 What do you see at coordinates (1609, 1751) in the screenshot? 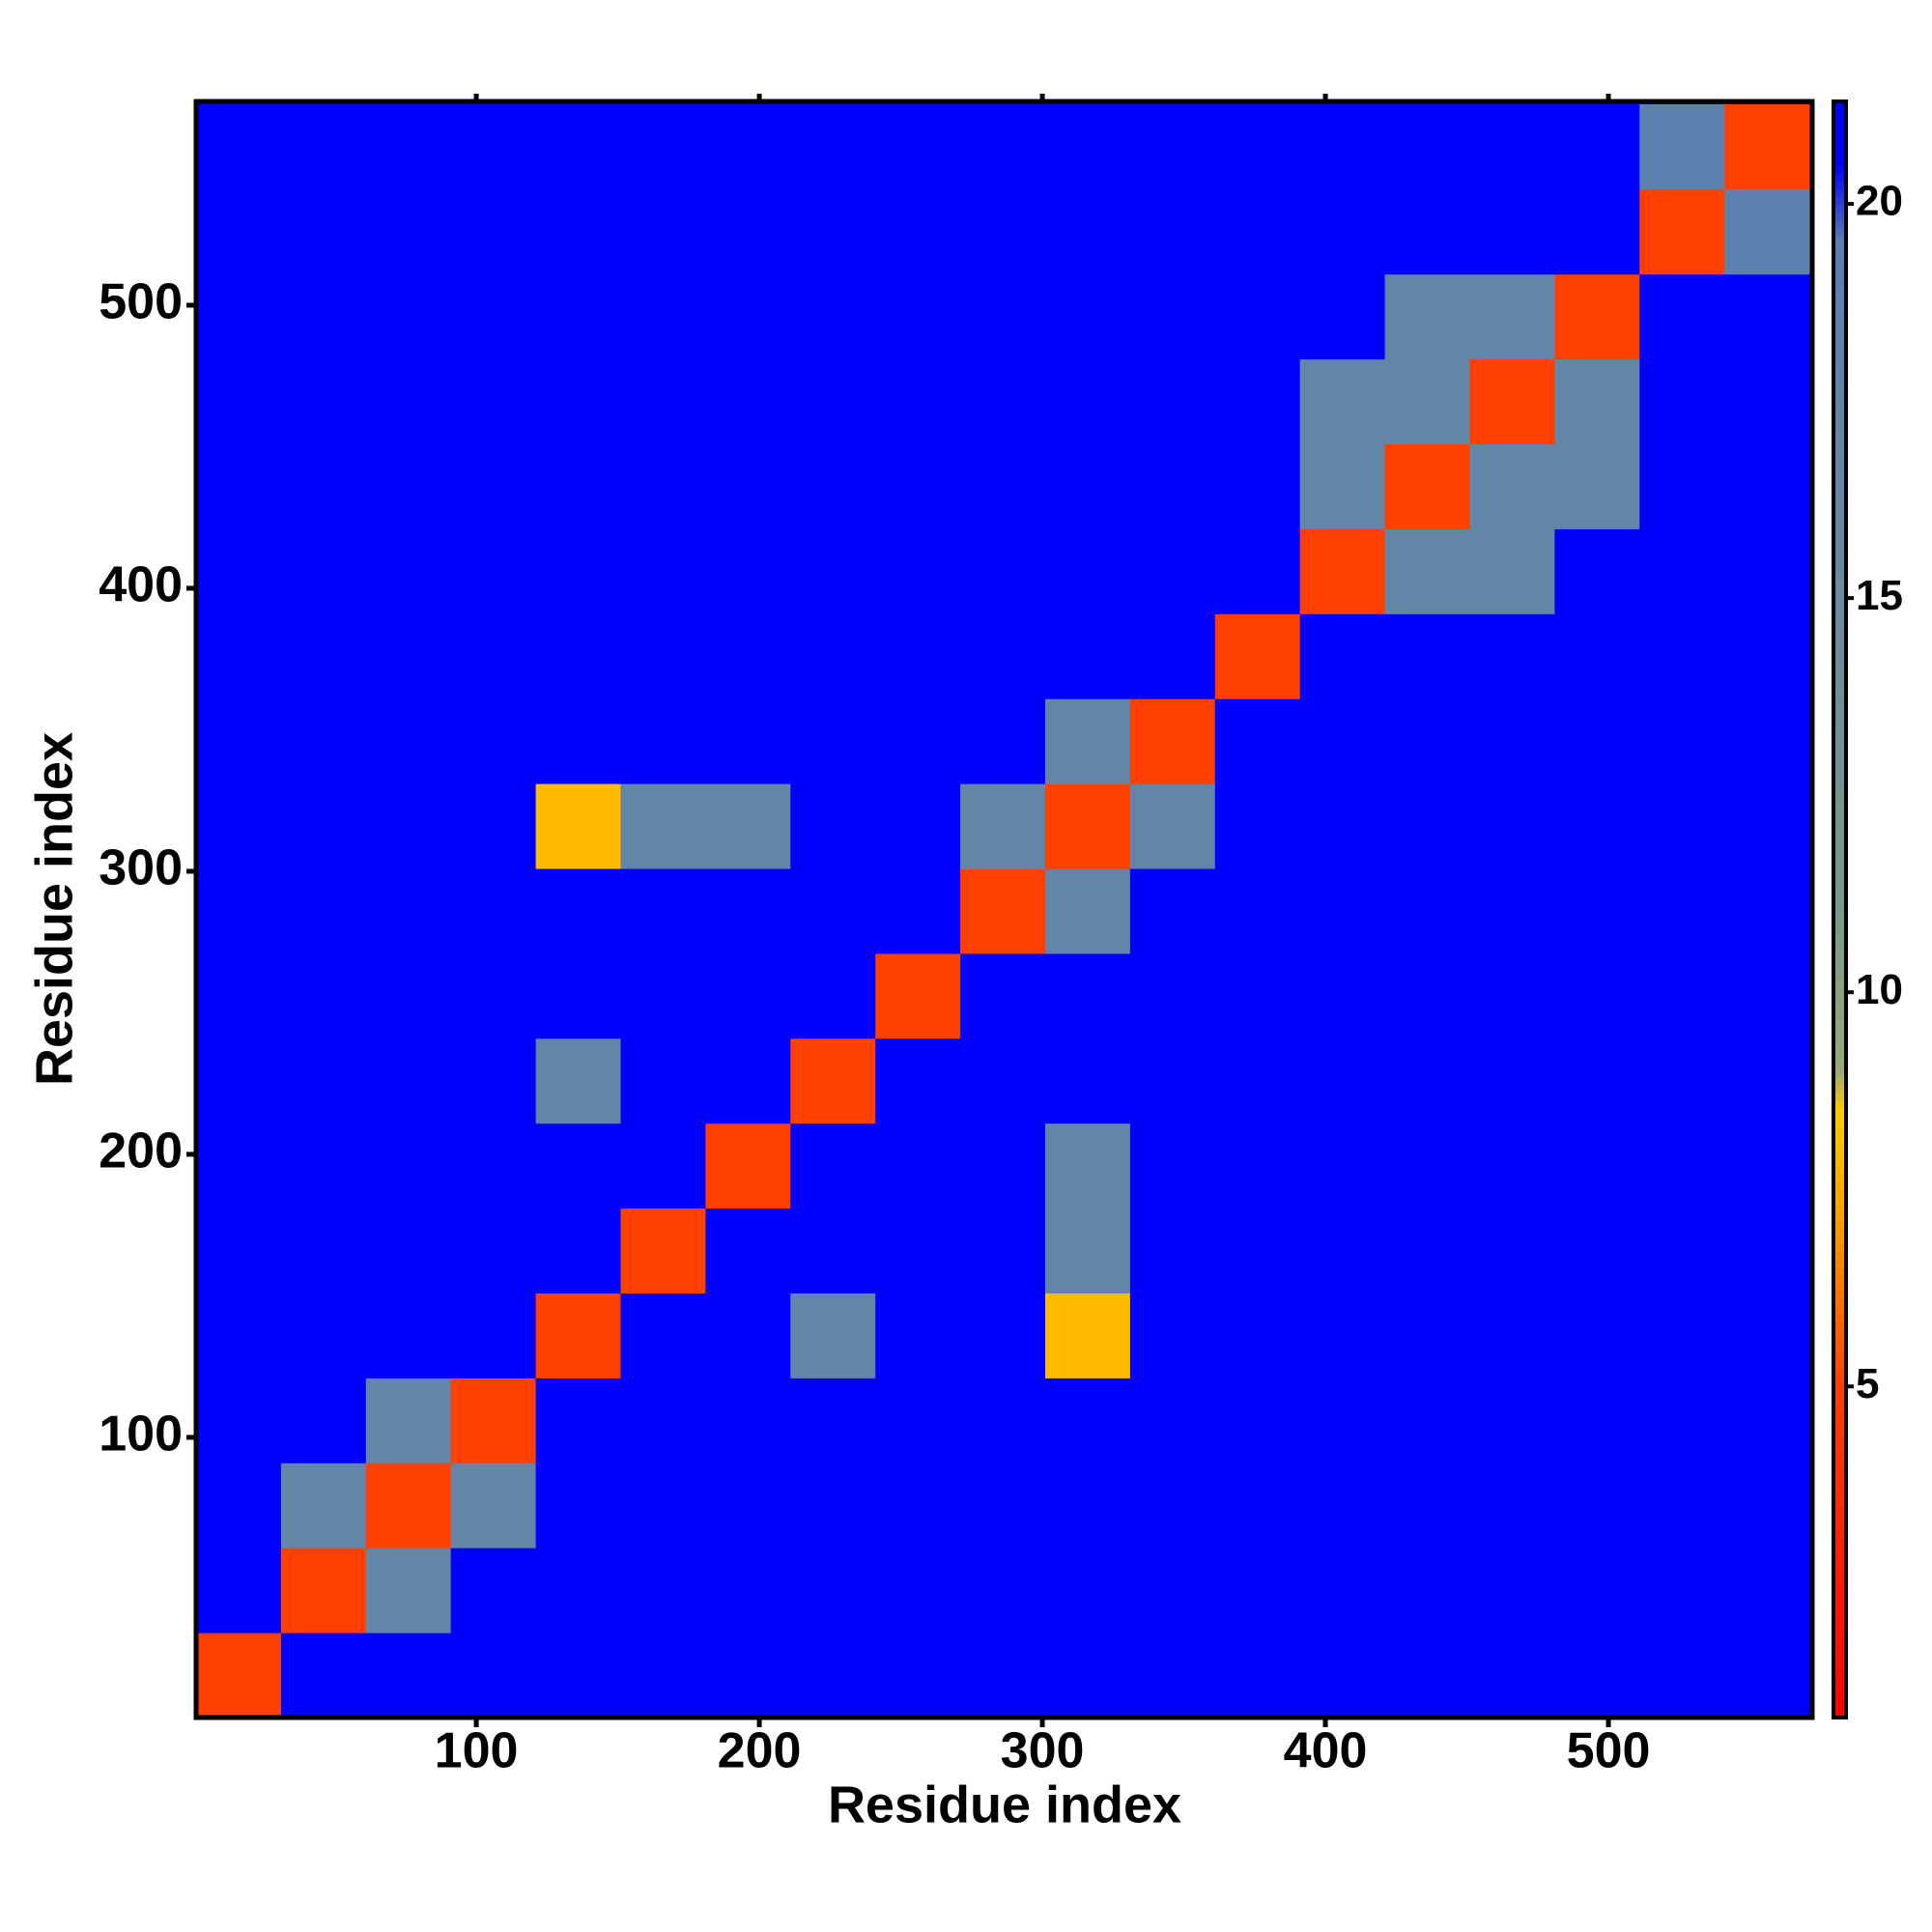
I see `x-tick-label: 500` at bounding box center [1609, 1751].